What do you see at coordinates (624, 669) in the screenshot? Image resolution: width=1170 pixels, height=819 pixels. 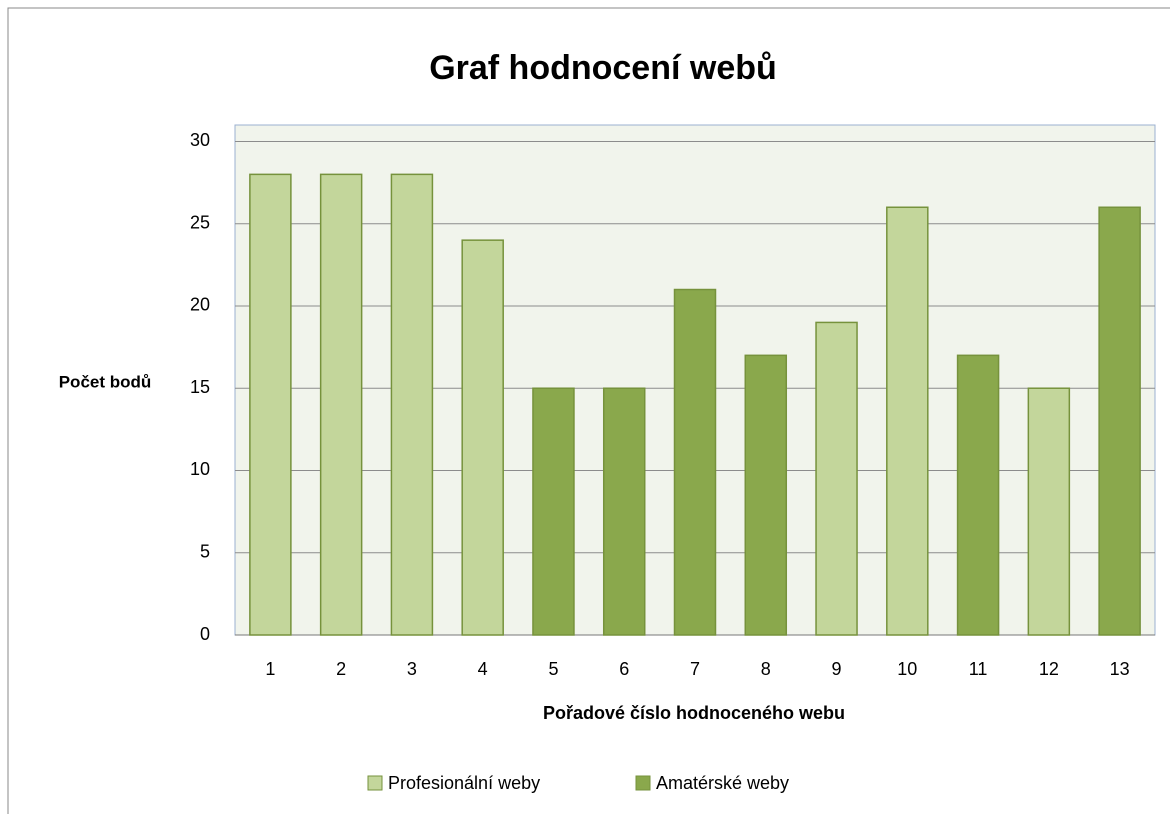 I see `x-tick-label: 6` at bounding box center [624, 669].